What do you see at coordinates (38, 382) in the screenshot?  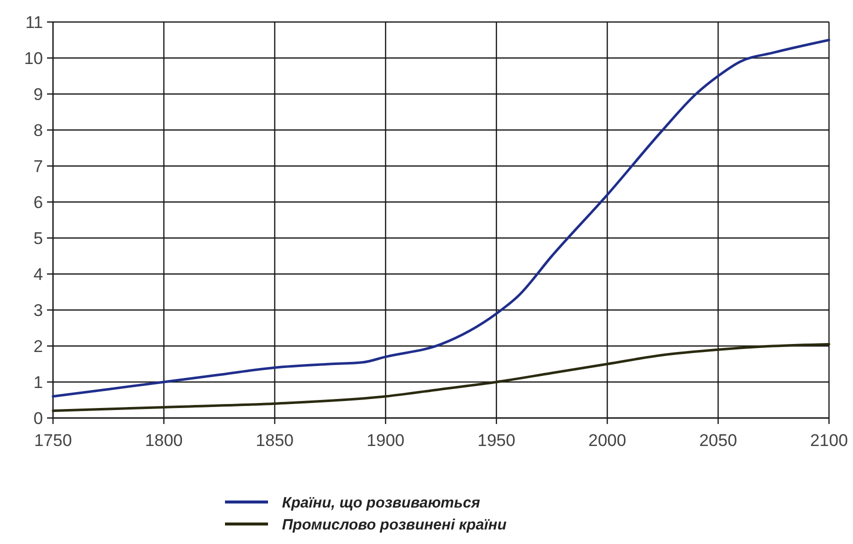 I see `y-tick-label: 1` at bounding box center [38, 382].